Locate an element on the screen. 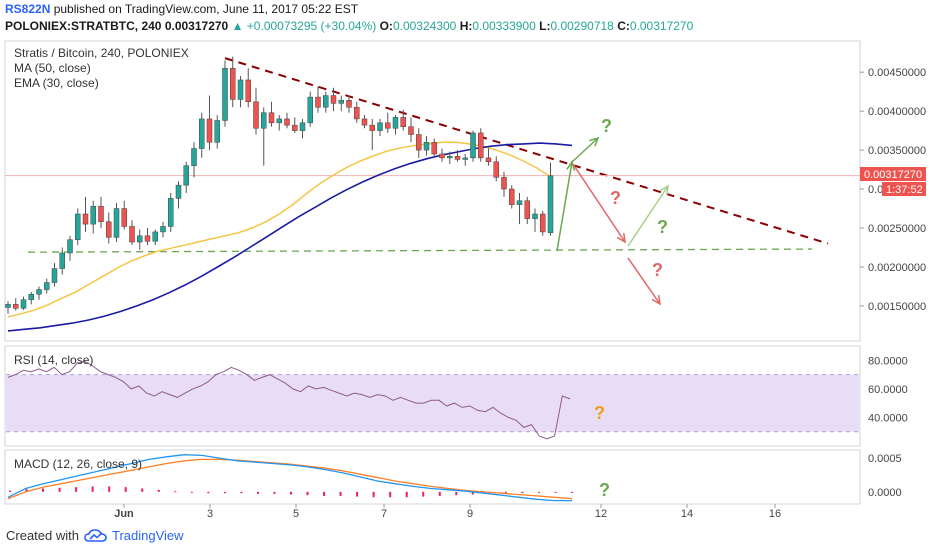 The width and height of the screenshot is (932, 550). x-tick-label: 14 is located at coordinates (687, 514).